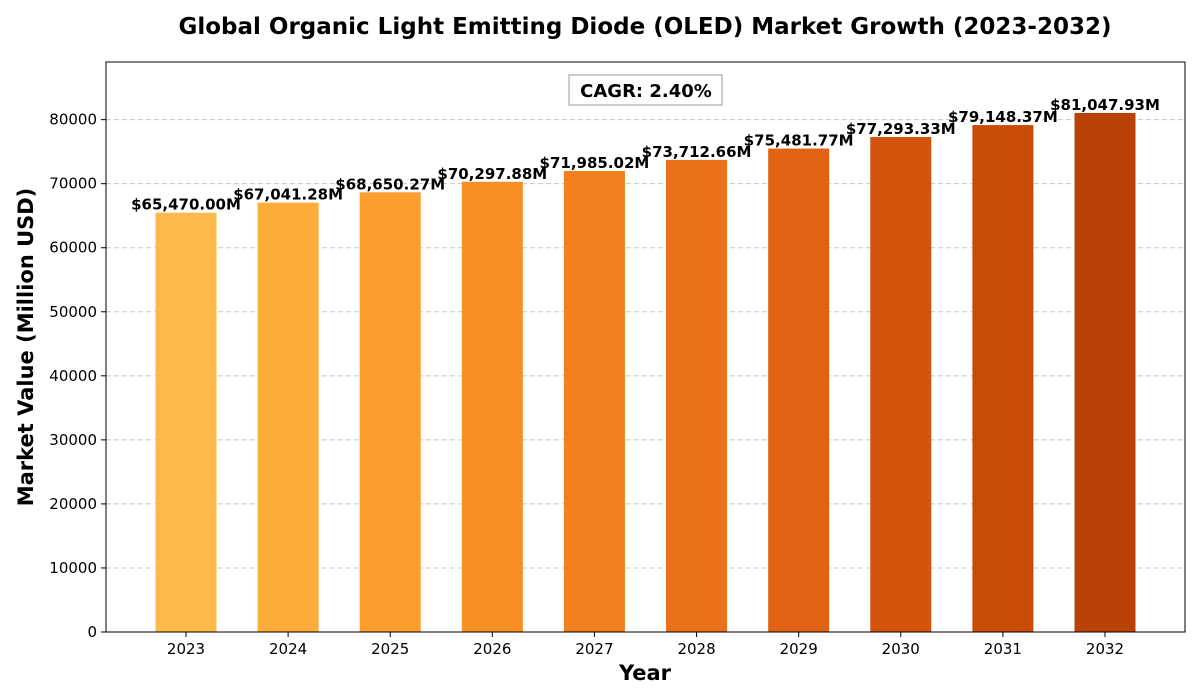  Describe the element at coordinates (1105, 649) in the screenshot. I see `x-tick-label: 2032` at that location.